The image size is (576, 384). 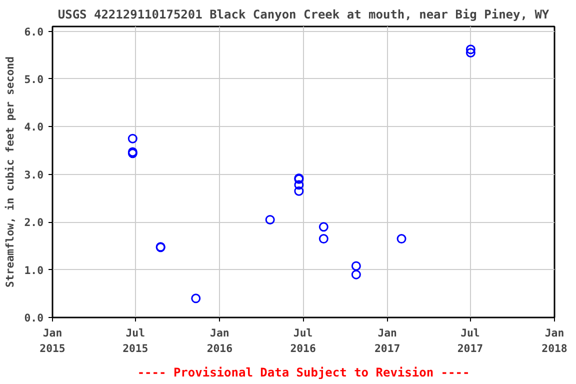 What do you see at coordinates (34, 223) in the screenshot?
I see `y-tick-label: 2.0` at bounding box center [34, 223].